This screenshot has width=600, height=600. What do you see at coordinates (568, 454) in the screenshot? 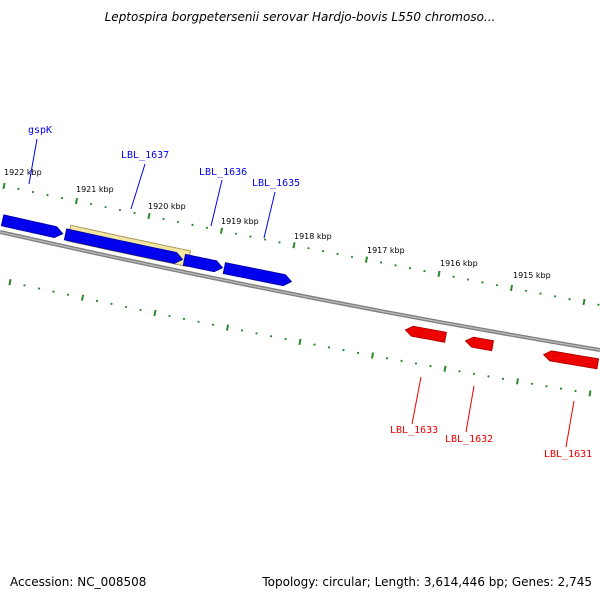
I see `gene-label: LBL_1631` at bounding box center [568, 454].